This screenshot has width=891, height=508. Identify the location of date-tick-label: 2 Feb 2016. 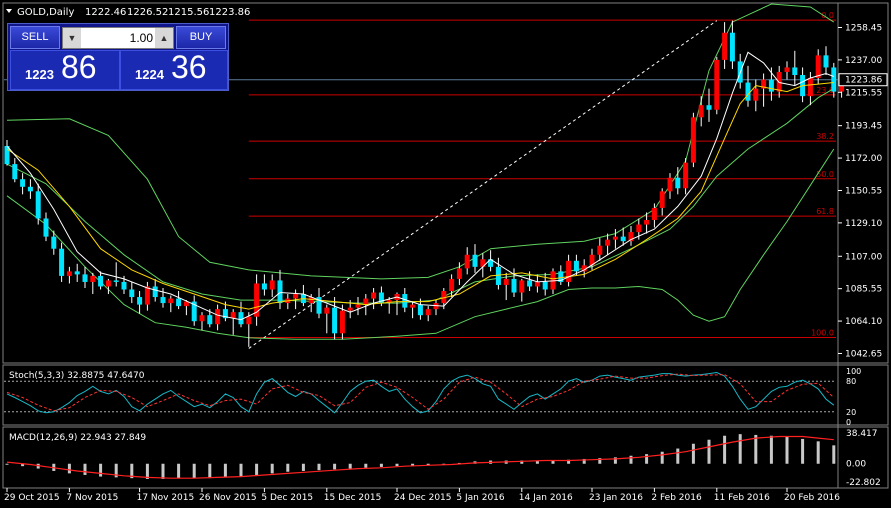
(676, 498).